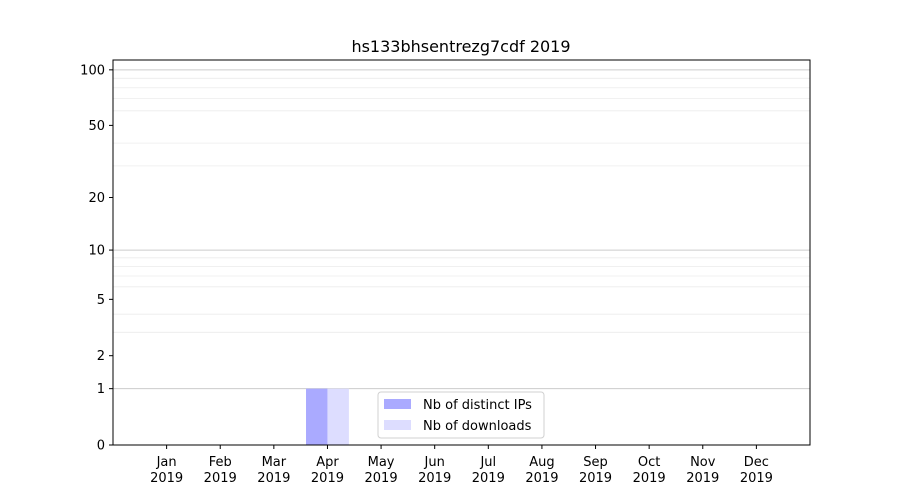  I want to click on x-tick-label: May 2019, so click(381, 470).